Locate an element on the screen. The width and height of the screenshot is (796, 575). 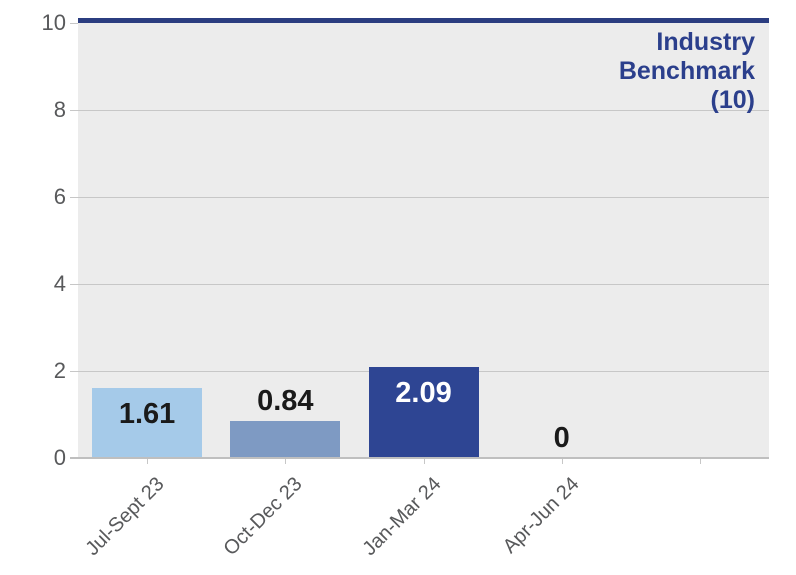
benchmark-label: Industry Benchmark (10) is located at coordinates (687, 71).